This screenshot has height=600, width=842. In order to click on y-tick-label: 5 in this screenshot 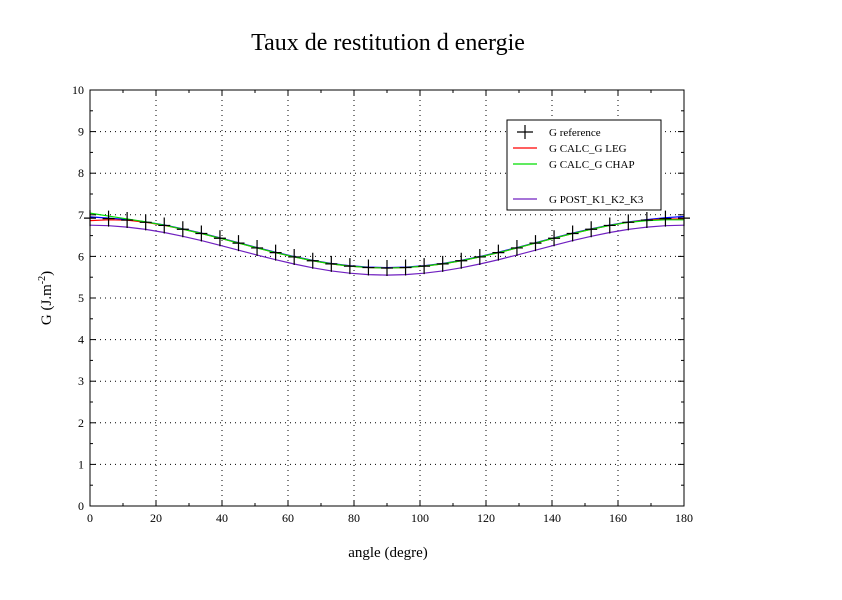, I will do `click(81, 298)`.